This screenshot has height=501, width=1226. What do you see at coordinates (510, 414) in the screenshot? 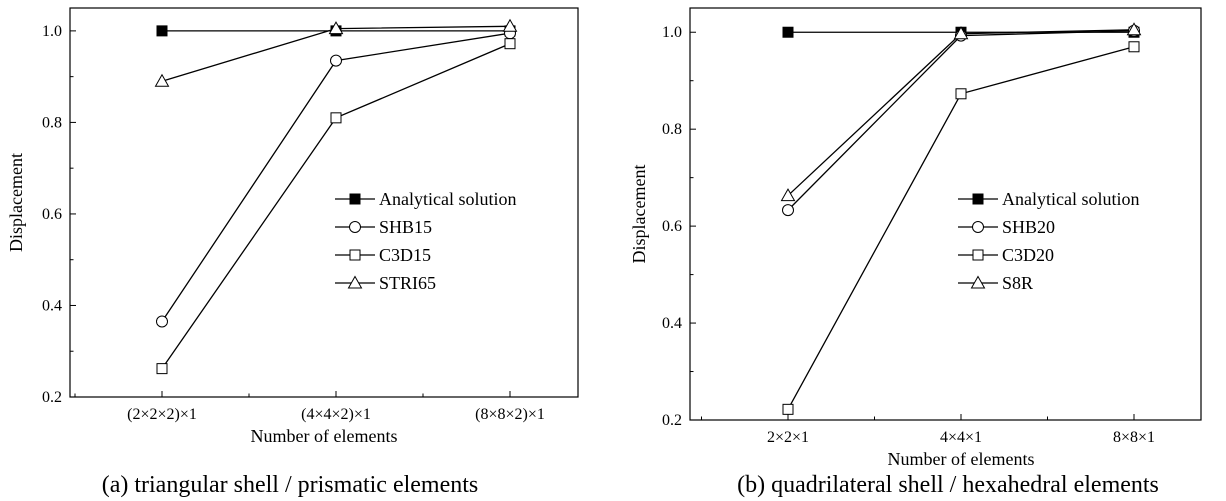
I see `x-tick-label: (8×8×2)×1` at bounding box center [510, 414].